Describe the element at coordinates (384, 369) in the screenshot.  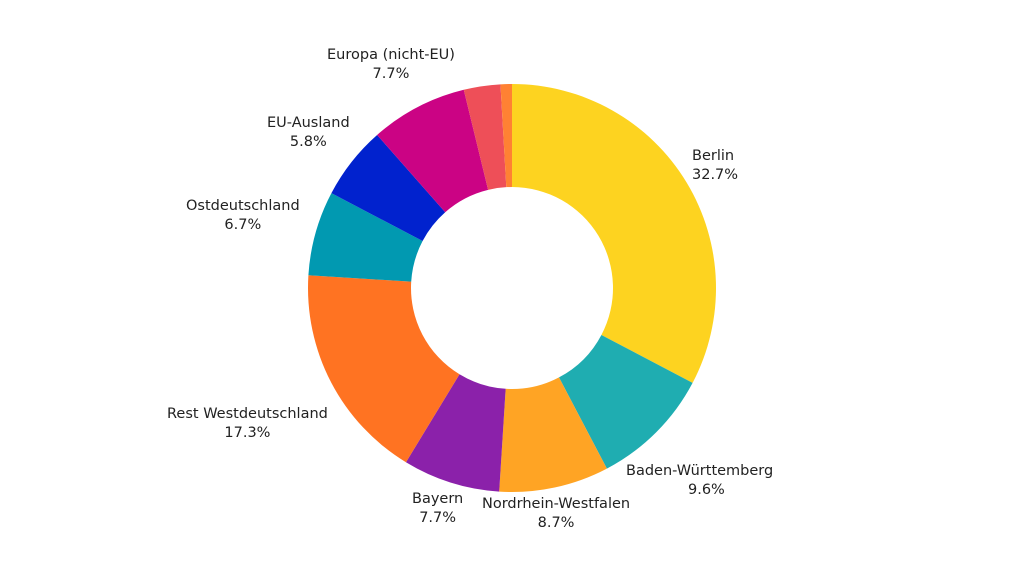
I see `slice-rest-westdeutschland` at that location.